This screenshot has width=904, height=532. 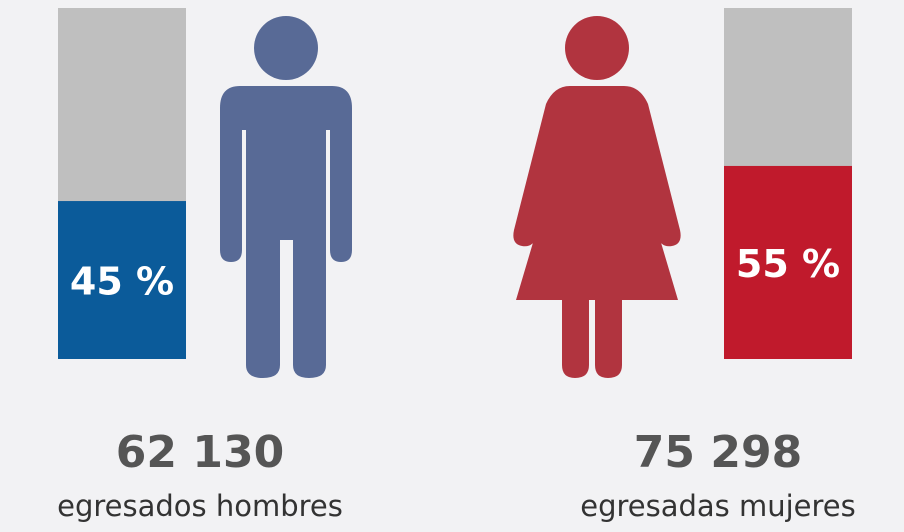 I want to click on category-label: egresados hombres, so click(x=200, y=506).